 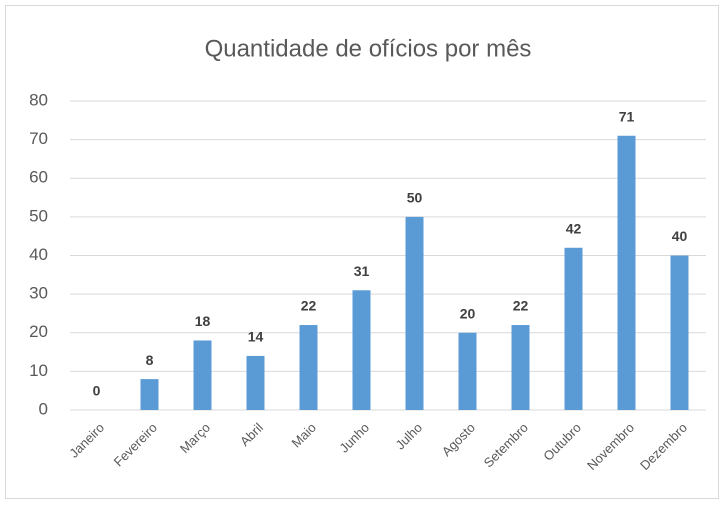 What do you see at coordinates (38, 331) in the screenshot?
I see `y-tick-label: 20` at bounding box center [38, 331].